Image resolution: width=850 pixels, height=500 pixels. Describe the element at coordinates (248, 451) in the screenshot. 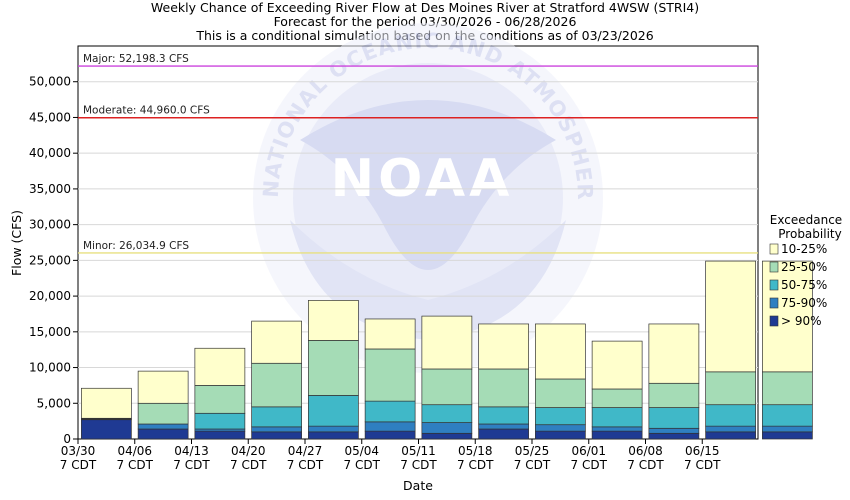

I see `x-tick-label: 04/20` at that location.